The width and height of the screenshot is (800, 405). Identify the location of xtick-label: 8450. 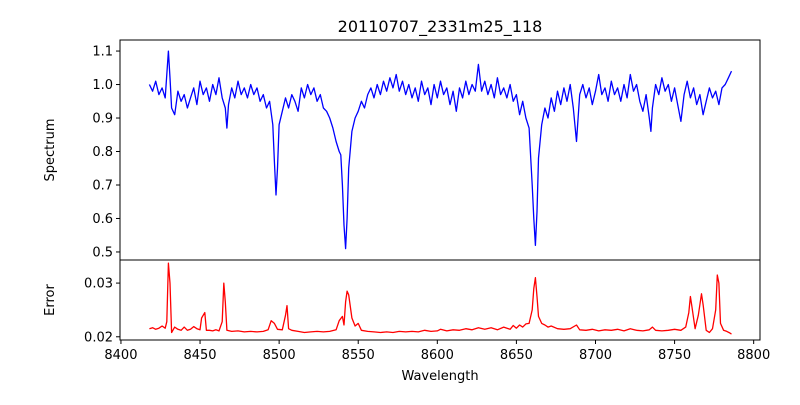
(199, 355).